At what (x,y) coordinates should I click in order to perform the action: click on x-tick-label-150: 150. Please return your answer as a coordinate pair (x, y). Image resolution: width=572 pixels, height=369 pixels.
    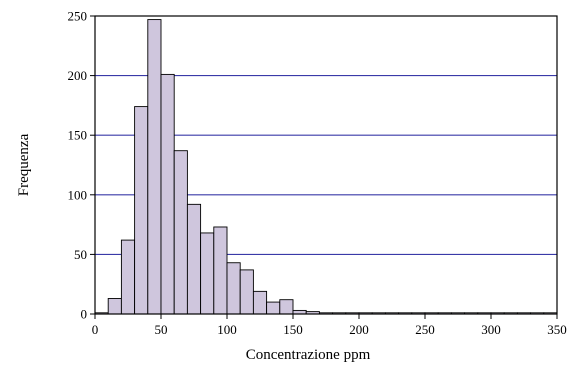
    Looking at the image, I should click on (293, 329).